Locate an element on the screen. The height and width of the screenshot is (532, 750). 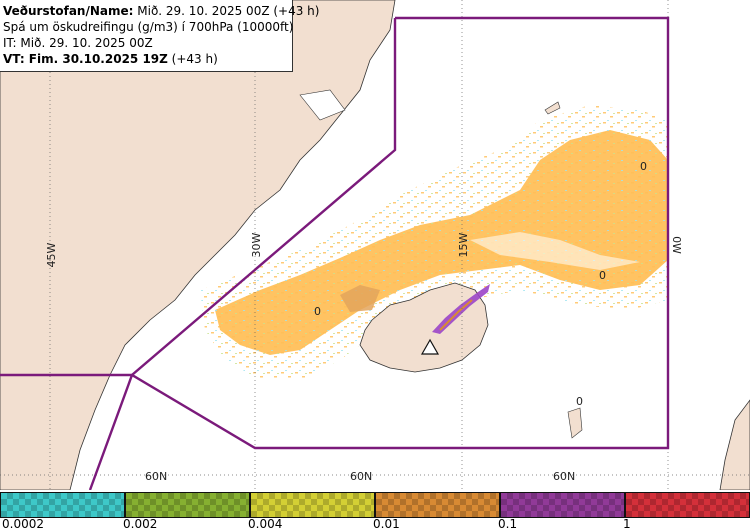
legend-tick-label: 1 is located at coordinates (627, 524).